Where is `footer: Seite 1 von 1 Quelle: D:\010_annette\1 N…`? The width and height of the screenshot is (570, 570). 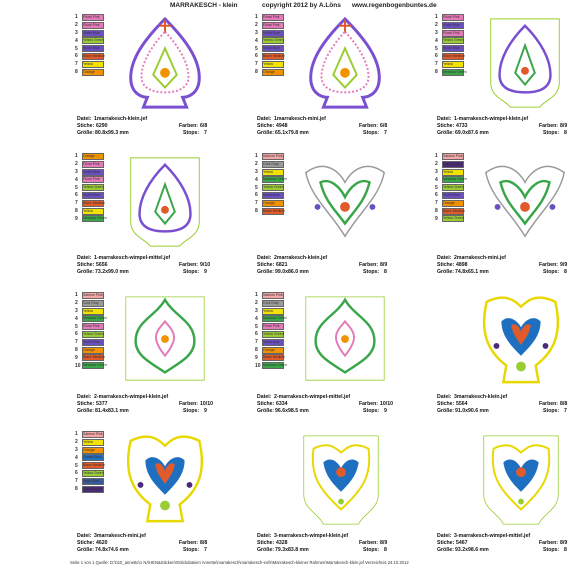 footer: Seite 1 von 1 Quelle: D:\010_annette\1 N… is located at coordinates (239, 562).